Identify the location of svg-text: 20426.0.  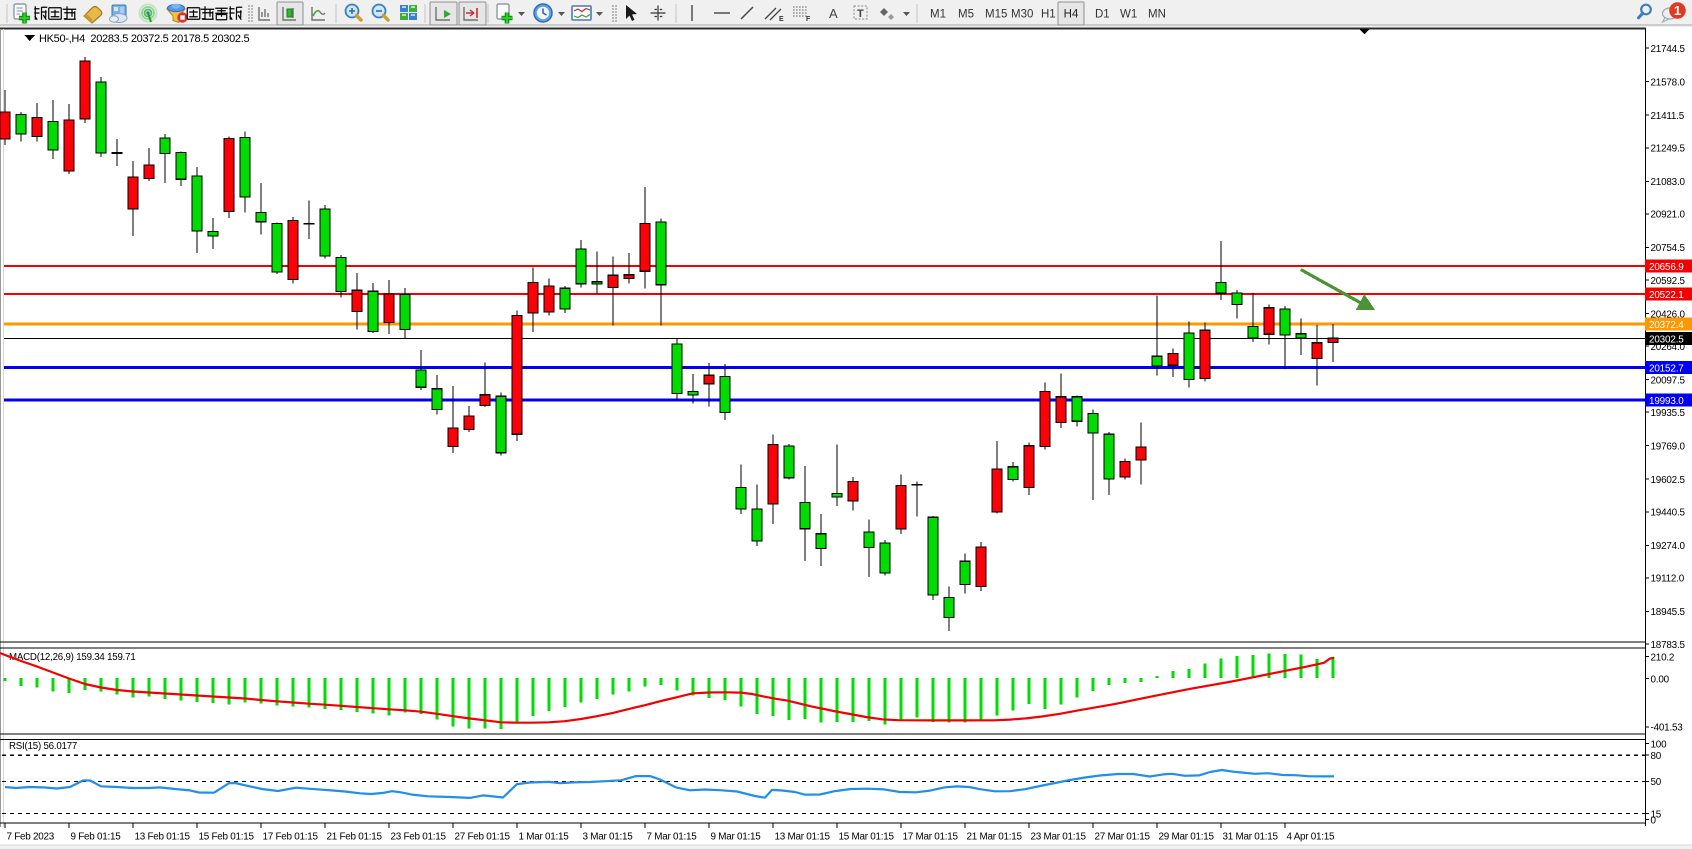
(1668, 314).